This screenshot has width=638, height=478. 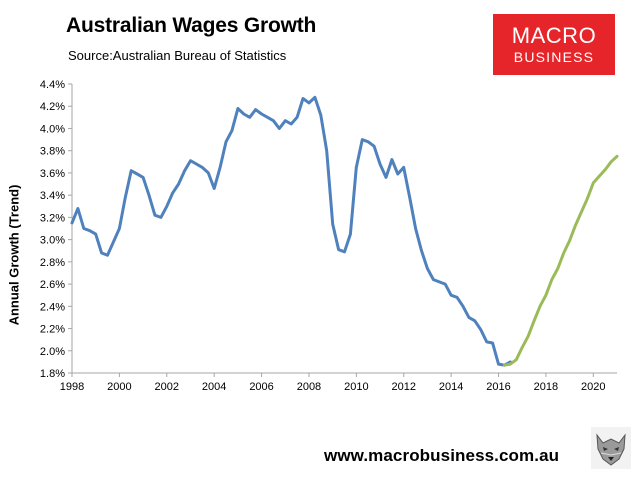 I want to click on y-tick-label: 3.8%, so click(x=52, y=152).